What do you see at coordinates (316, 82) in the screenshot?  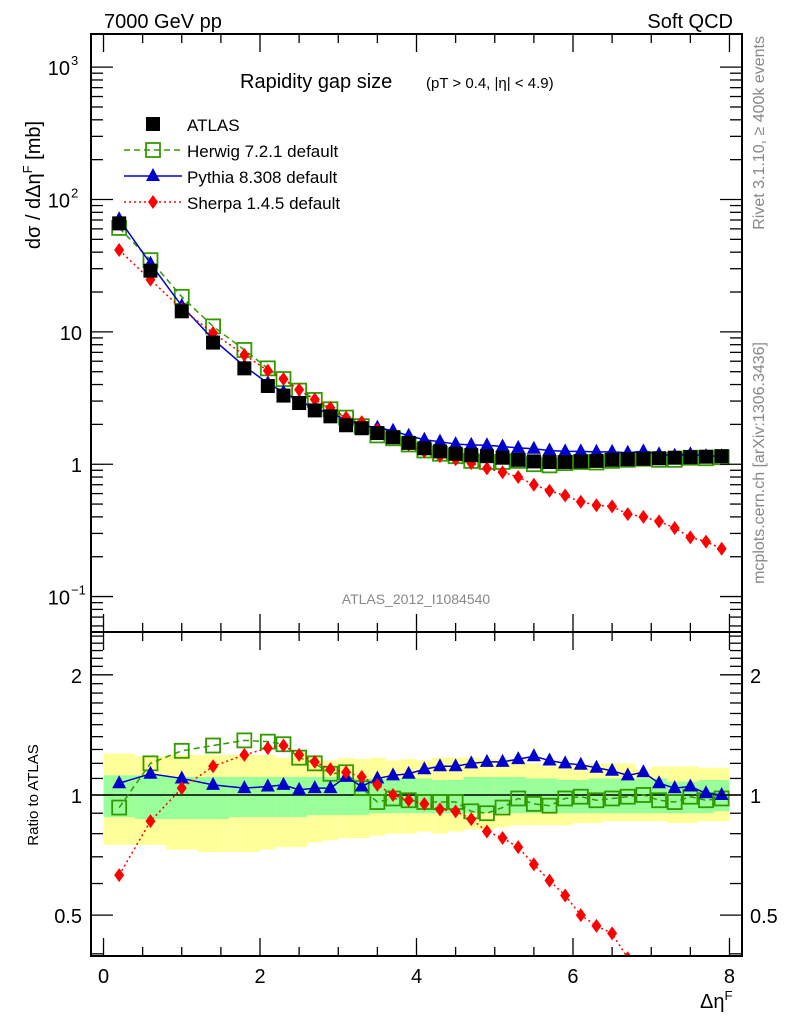 I see `chart-title: Rapidity gap size` at bounding box center [316, 82].